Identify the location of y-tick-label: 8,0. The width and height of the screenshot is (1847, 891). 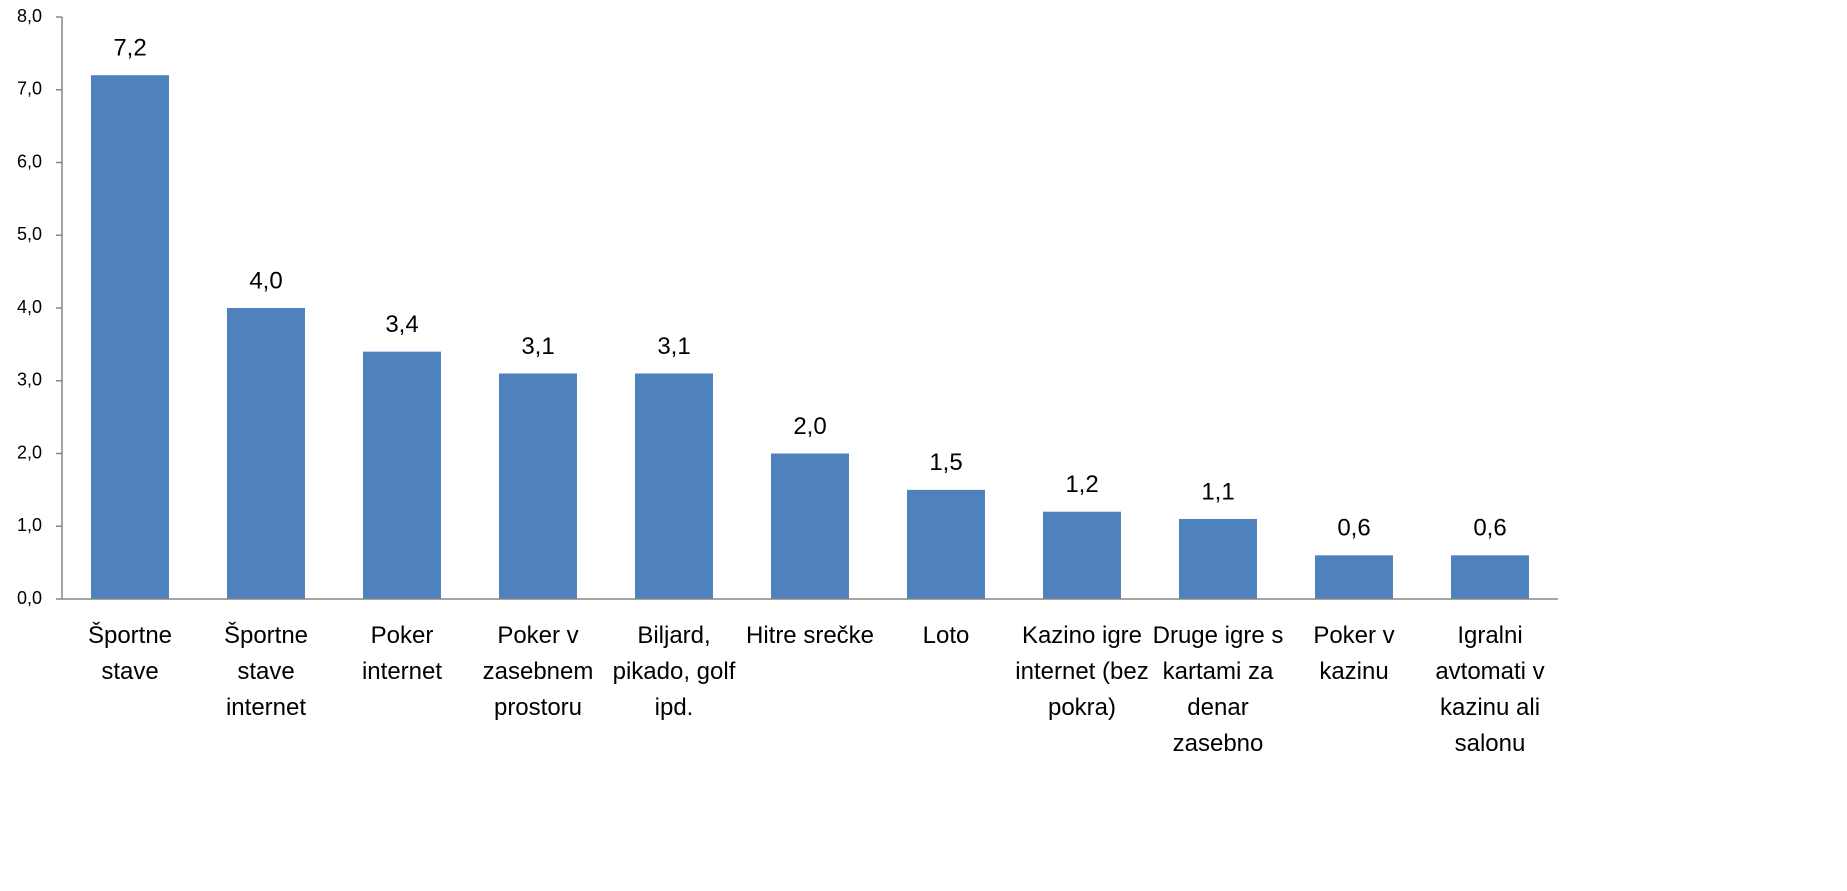
(29, 16).